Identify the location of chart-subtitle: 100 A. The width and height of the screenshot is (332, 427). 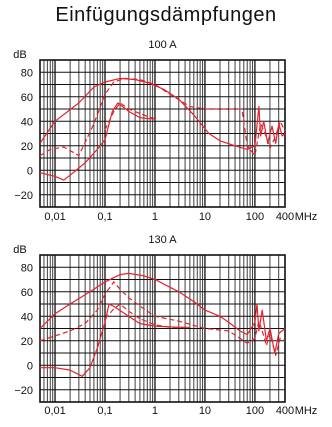
(162, 45).